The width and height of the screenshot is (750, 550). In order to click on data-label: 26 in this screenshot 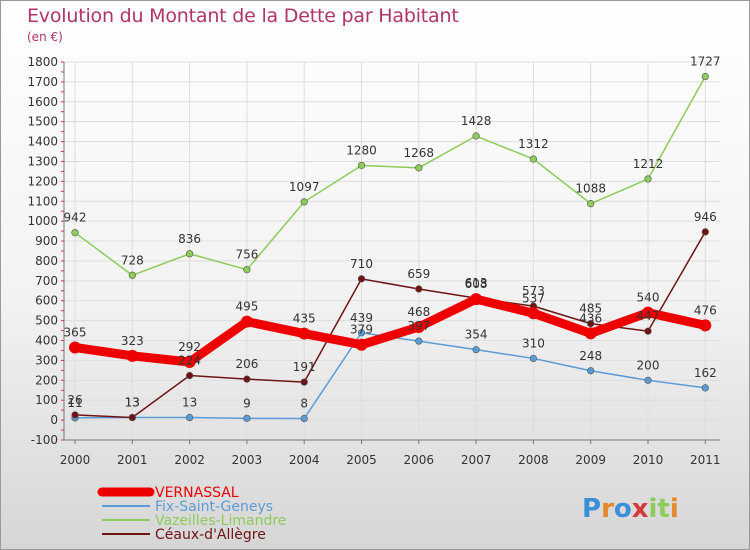, I will do `click(74, 400)`.